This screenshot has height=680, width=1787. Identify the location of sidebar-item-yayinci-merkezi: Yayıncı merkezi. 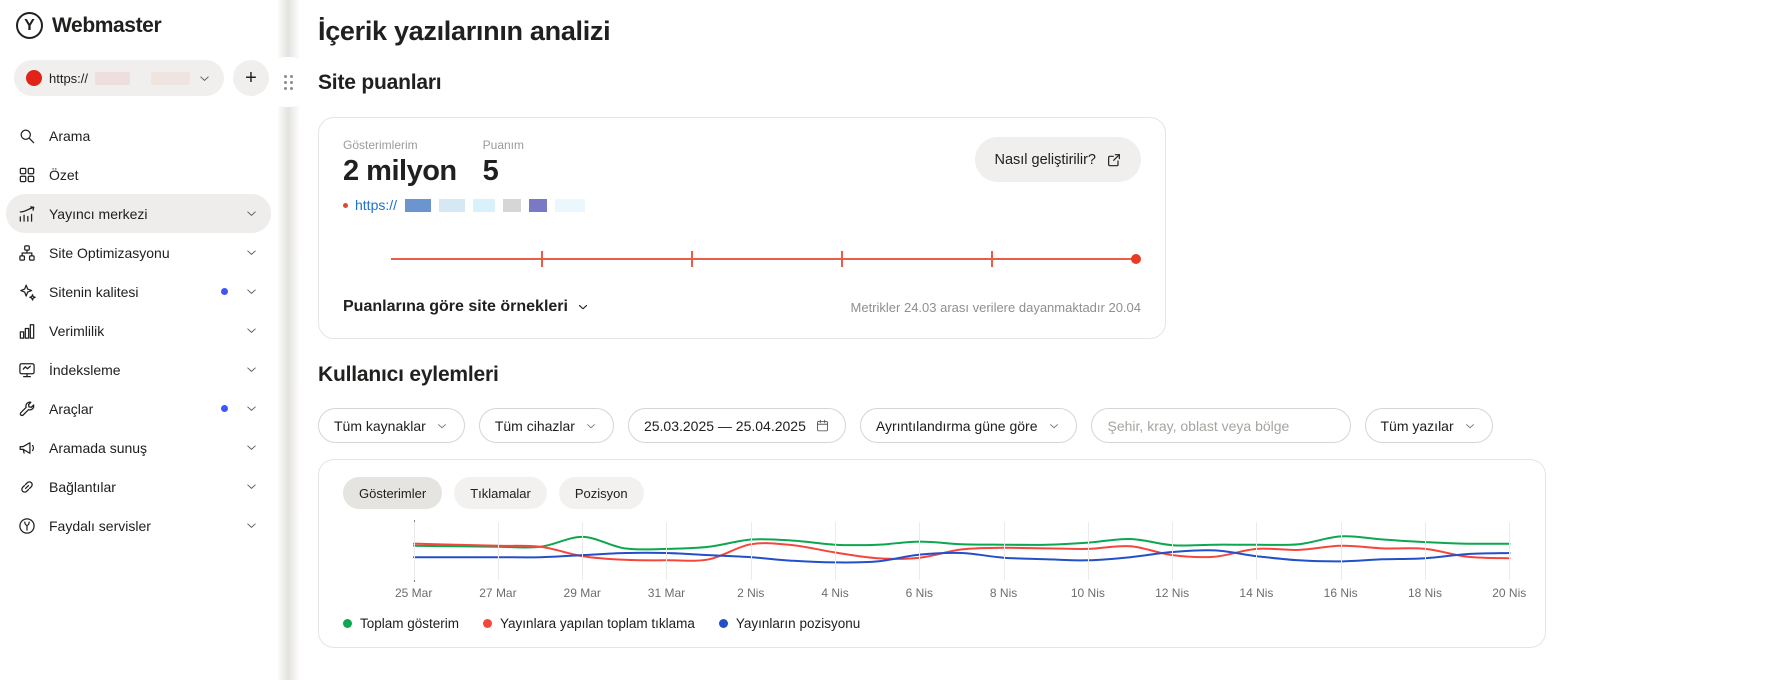
(138, 213).